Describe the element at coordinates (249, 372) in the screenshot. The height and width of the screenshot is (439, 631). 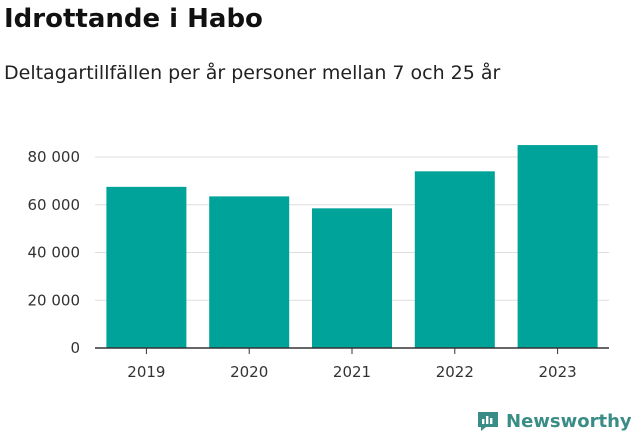
I see `x-tick-label: 2020` at that location.